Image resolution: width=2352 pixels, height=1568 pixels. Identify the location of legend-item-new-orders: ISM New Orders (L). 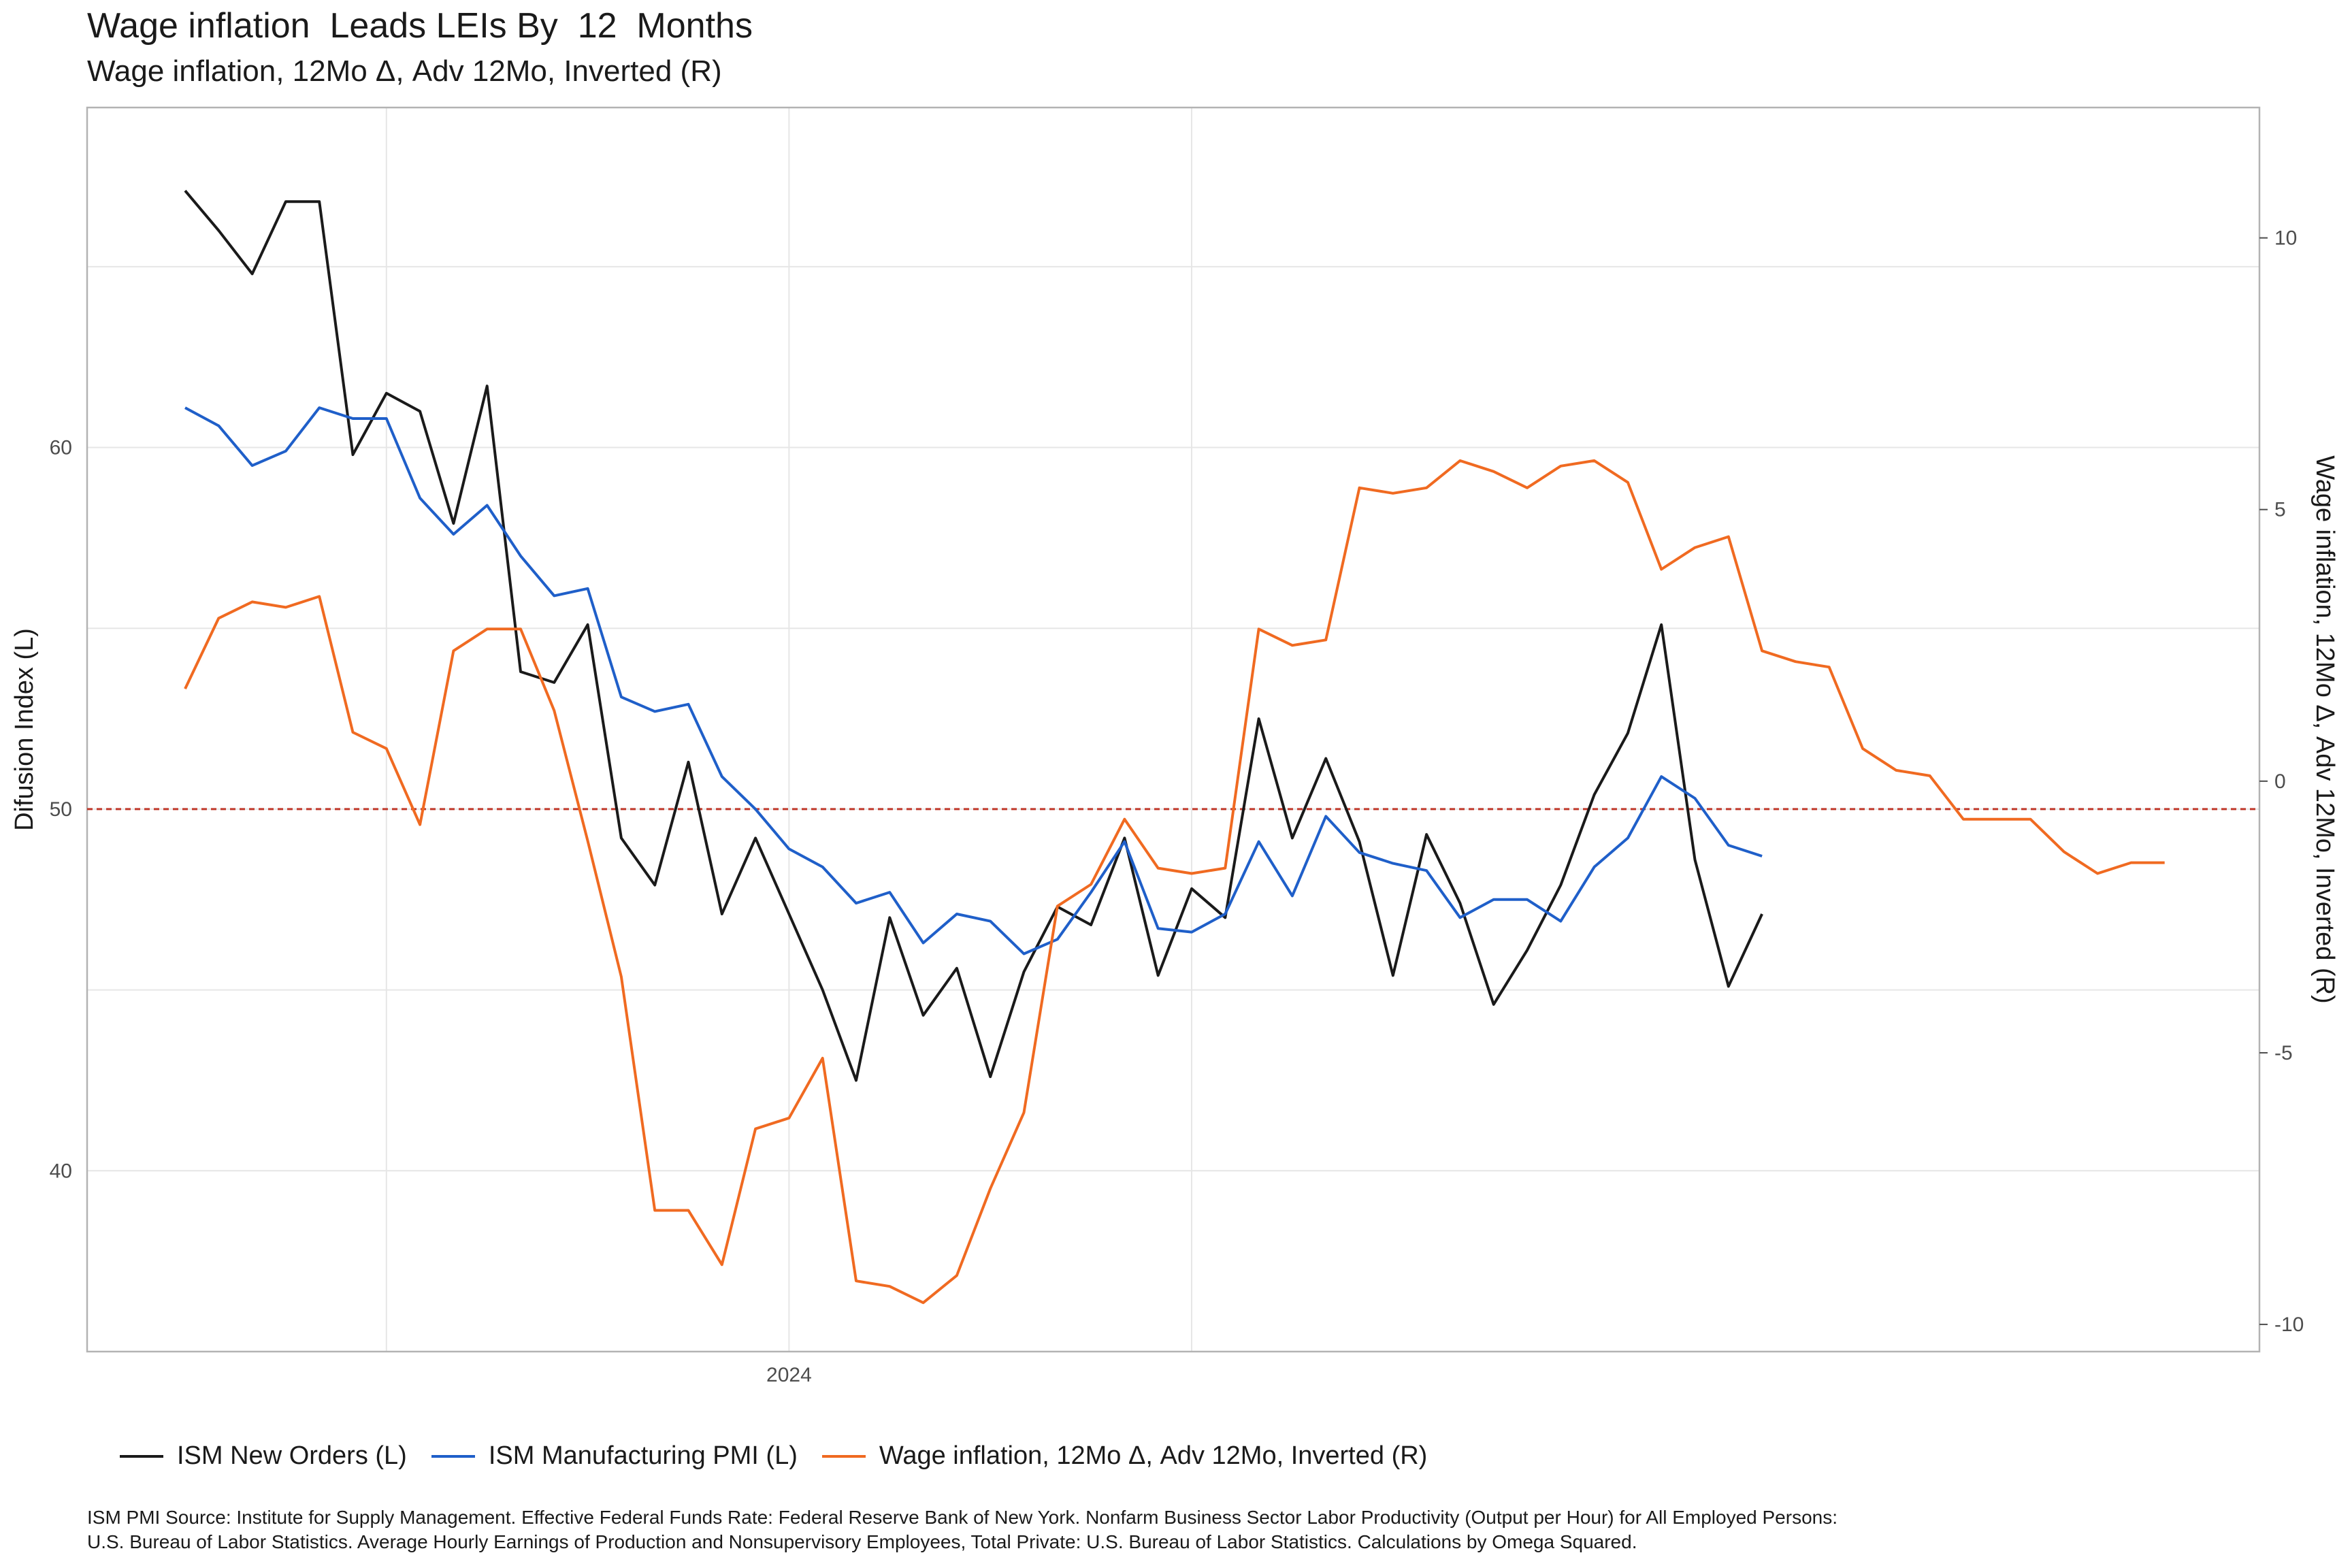
(263, 1456).